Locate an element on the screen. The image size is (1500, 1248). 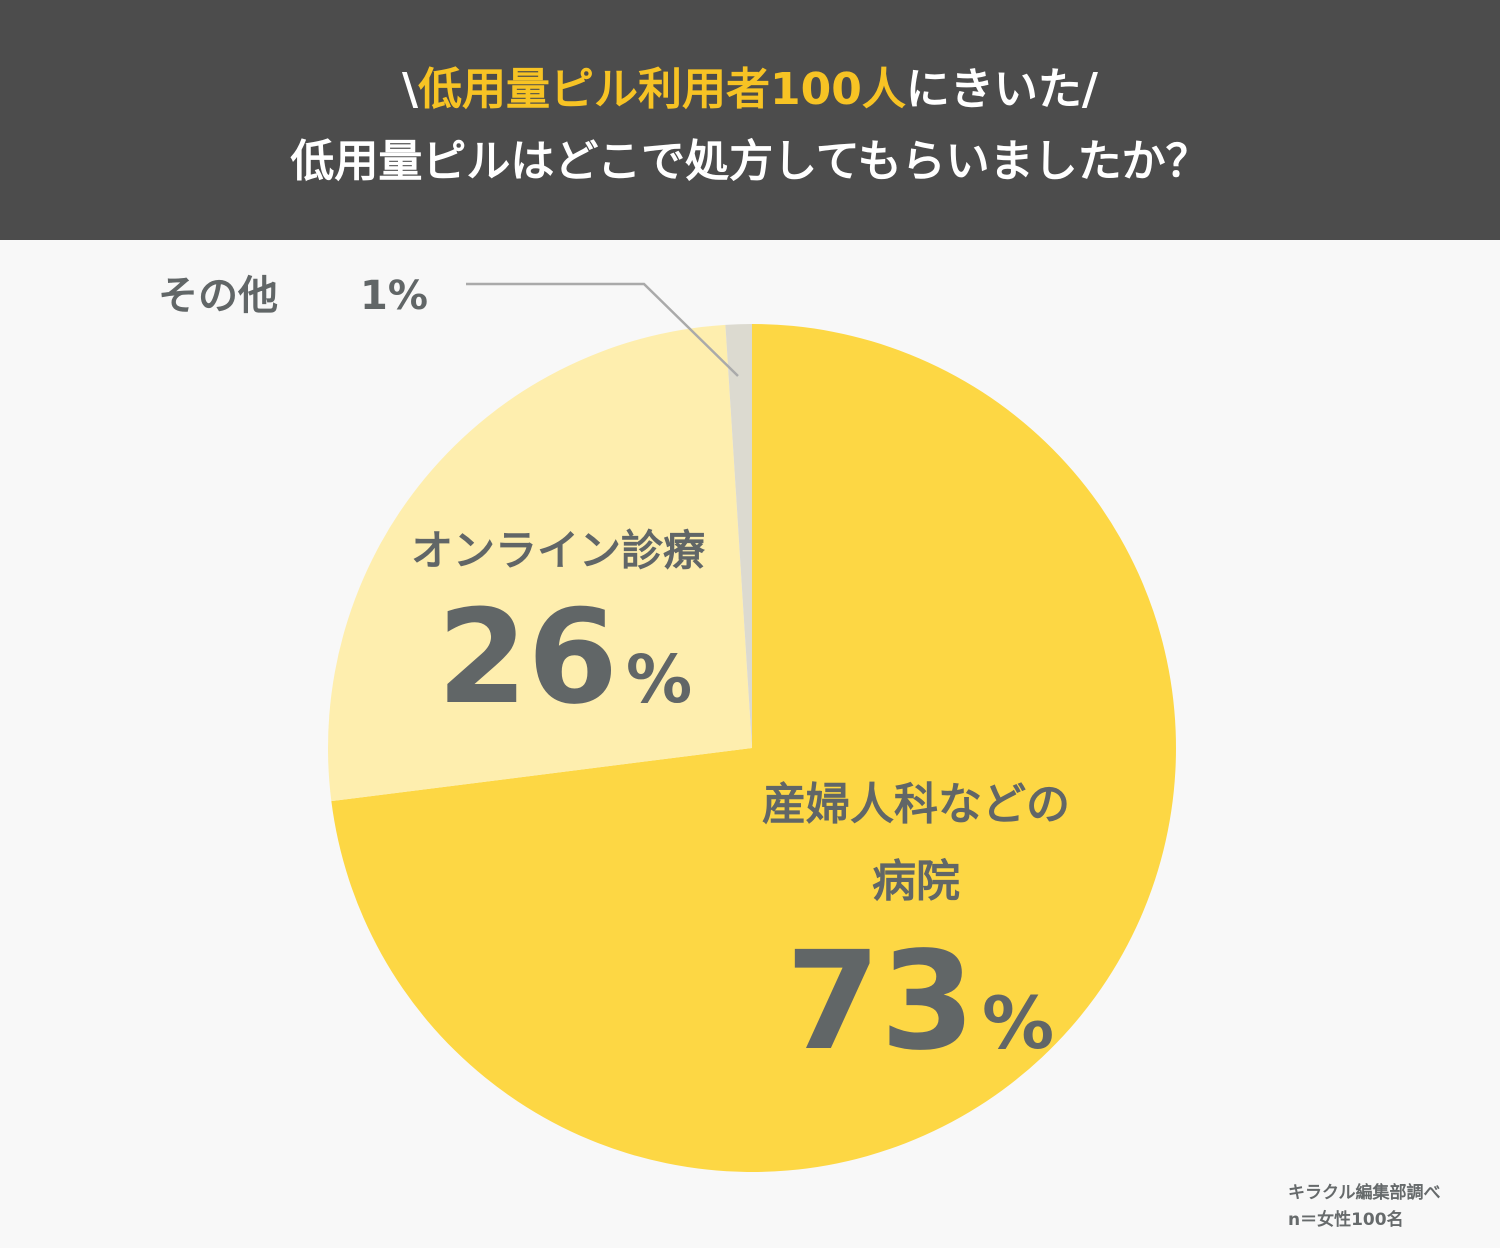
hospital-label-line1: 産婦人科などの is located at coordinates (916, 804).